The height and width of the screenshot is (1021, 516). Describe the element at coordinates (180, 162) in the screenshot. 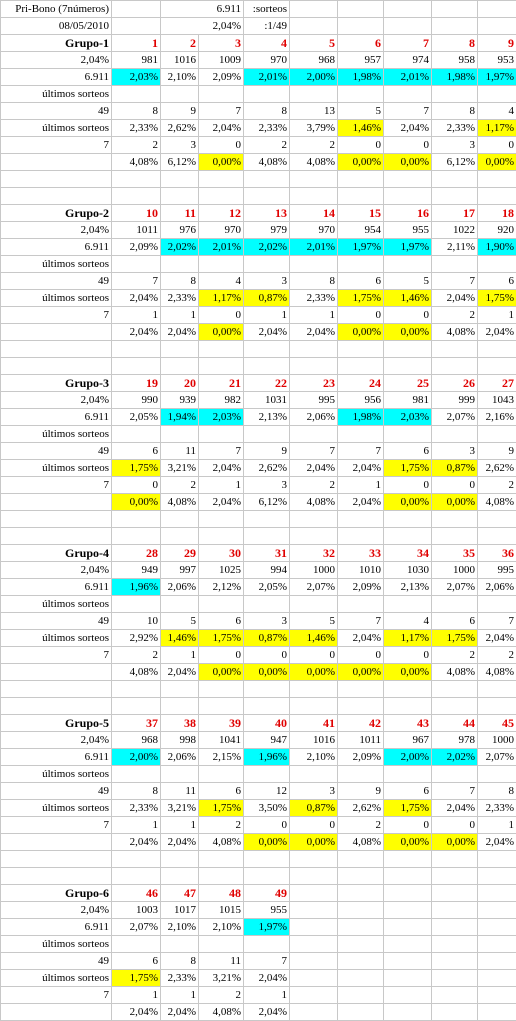

I see `last7-percentage-cell: 6,12%` at that location.